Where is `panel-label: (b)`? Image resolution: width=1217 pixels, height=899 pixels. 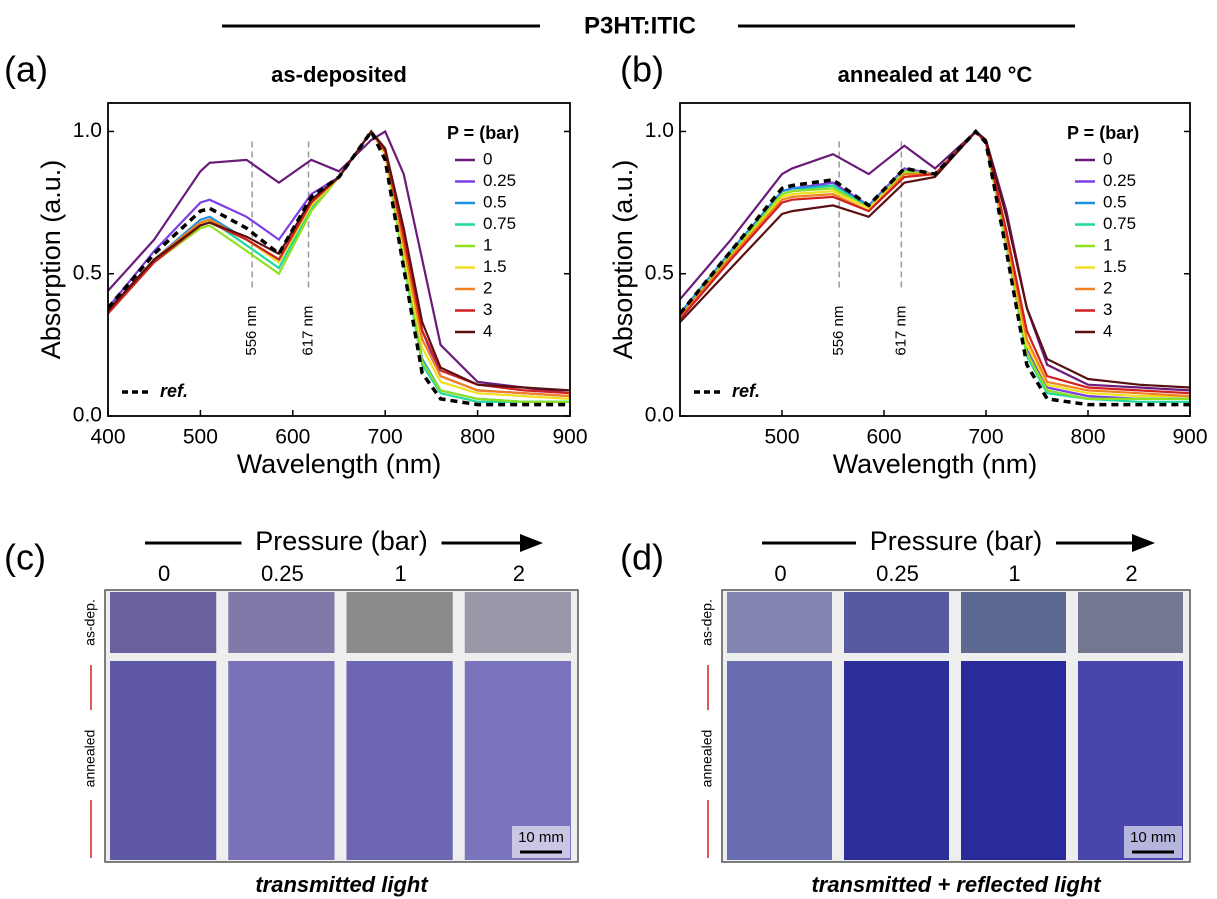 panel-label: (b) is located at coordinates (642, 69).